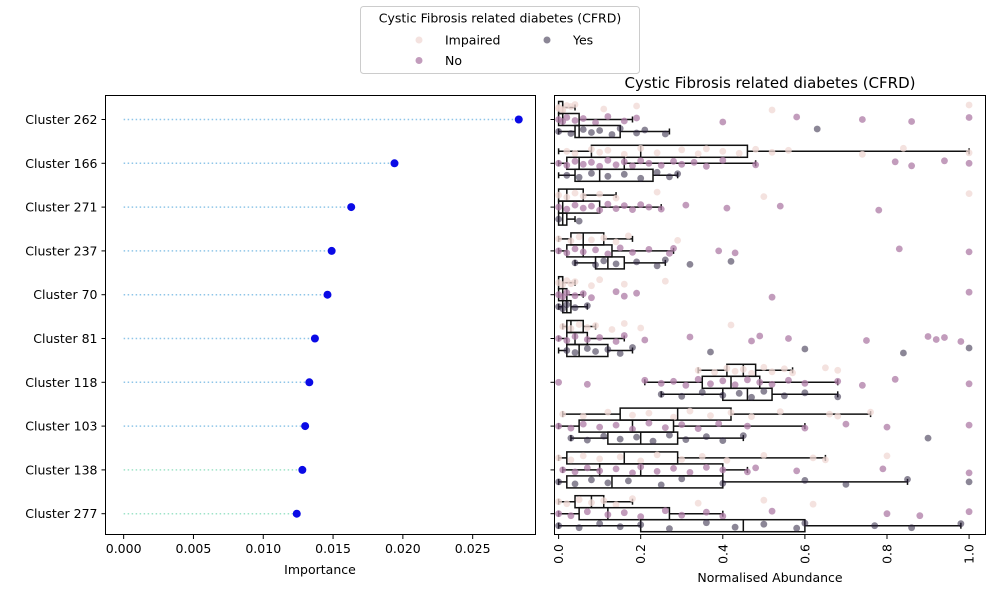  Describe the element at coordinates (61, 382) in the screenshot. I see `importance-ytick-label-cluster-118: Cluster 118` at that location.